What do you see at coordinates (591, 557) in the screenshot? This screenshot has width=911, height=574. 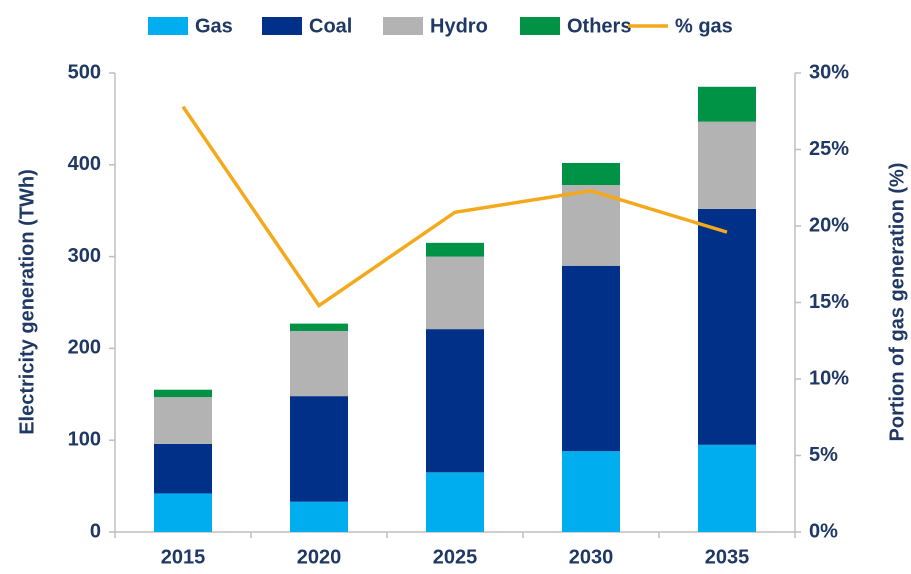 I see `x-tick-label: 2030` at bounding box center [591, 557].